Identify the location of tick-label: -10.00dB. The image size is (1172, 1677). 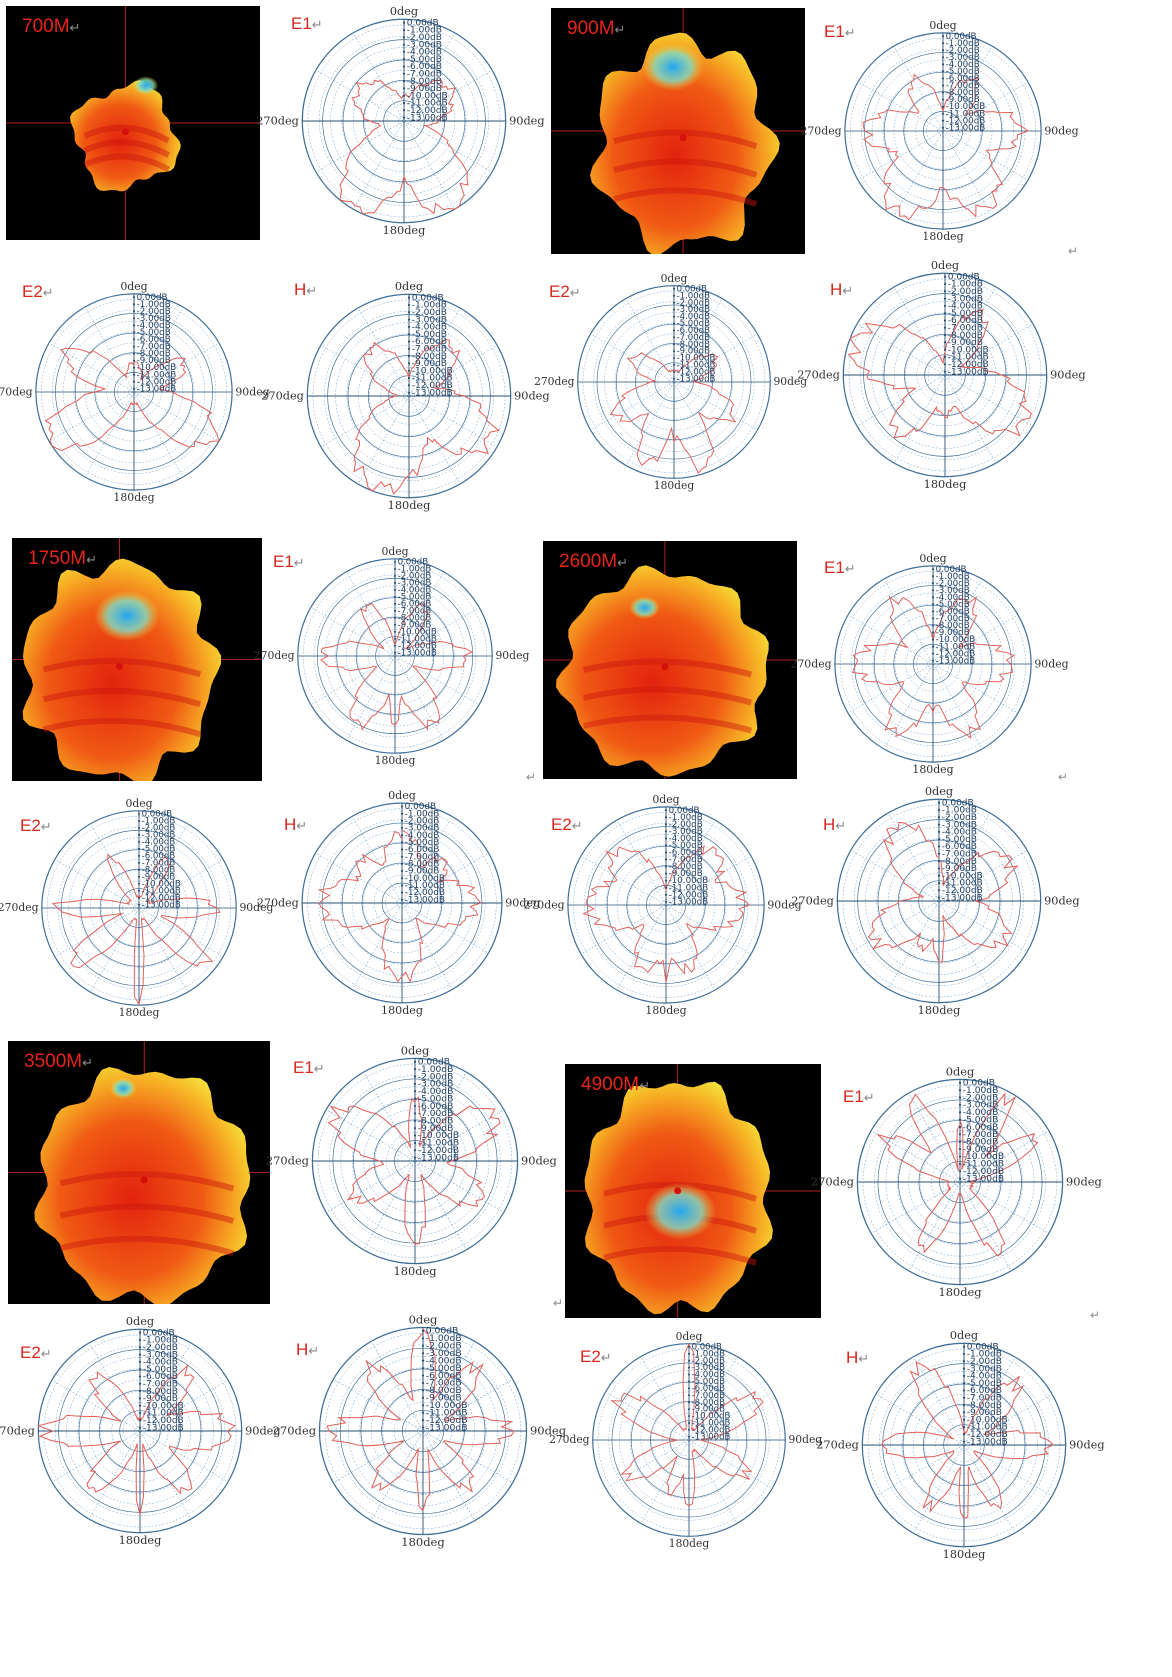
(689, 881).